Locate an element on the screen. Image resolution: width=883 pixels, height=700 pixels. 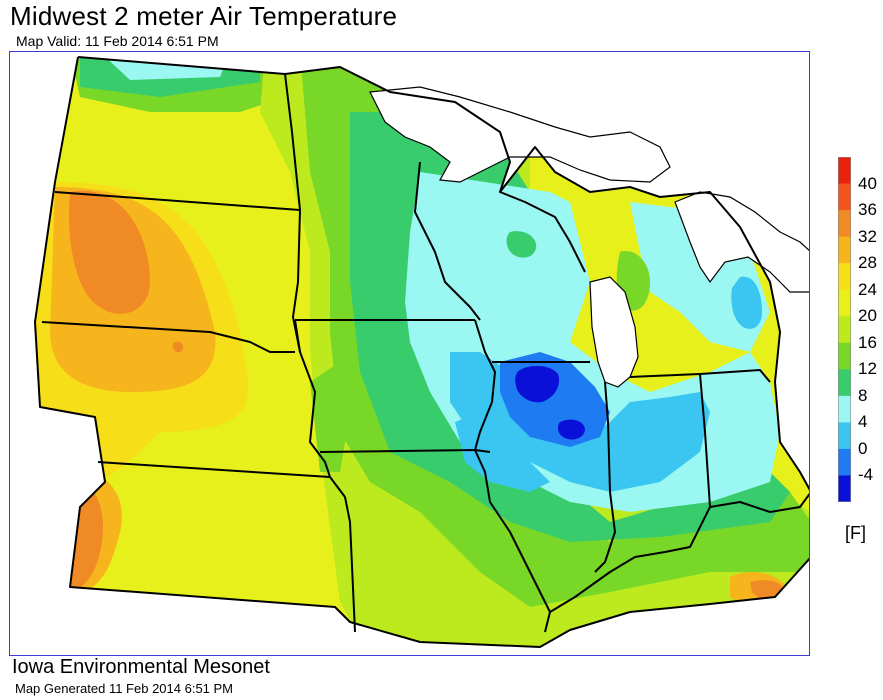
legend-tick-label: 40 is located at coordinates (867, 183).